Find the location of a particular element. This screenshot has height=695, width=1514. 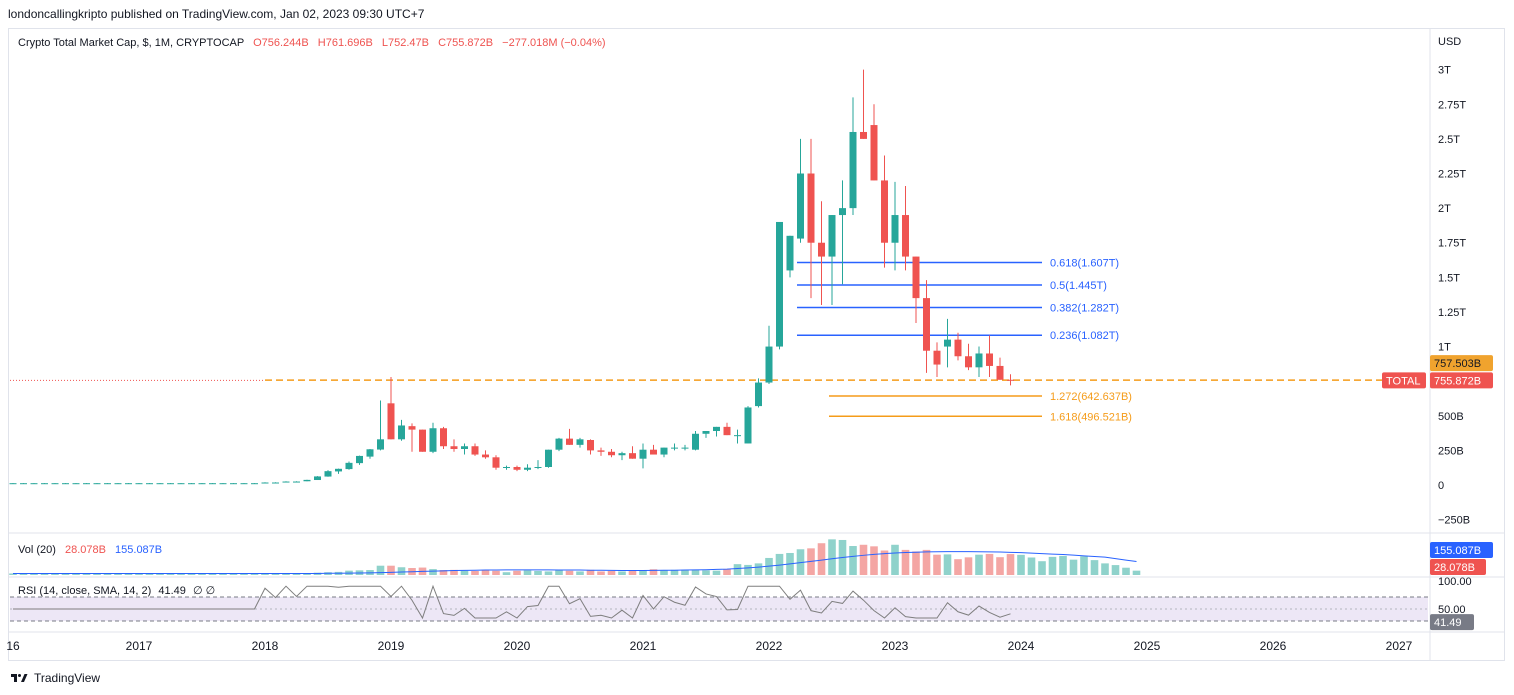

price-tick-label: 1.75T is located at coordinates (1452, 244).